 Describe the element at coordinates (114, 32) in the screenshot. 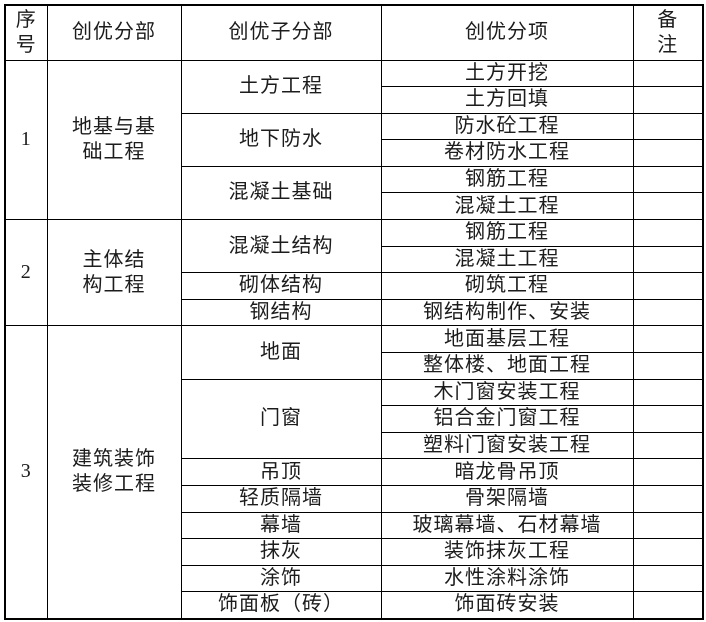

I see `col-header-division: 创优分部` at that location.